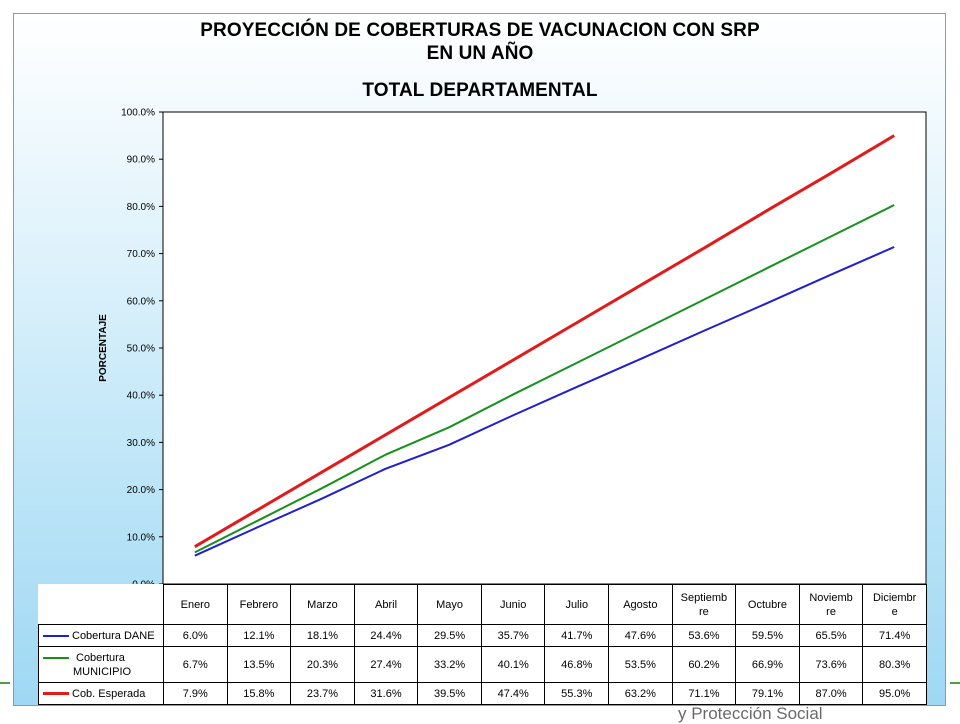  Describe the element at coordinates (141, 443) in the screenshot. I see `y-tick-label: 30.0%` at that location.